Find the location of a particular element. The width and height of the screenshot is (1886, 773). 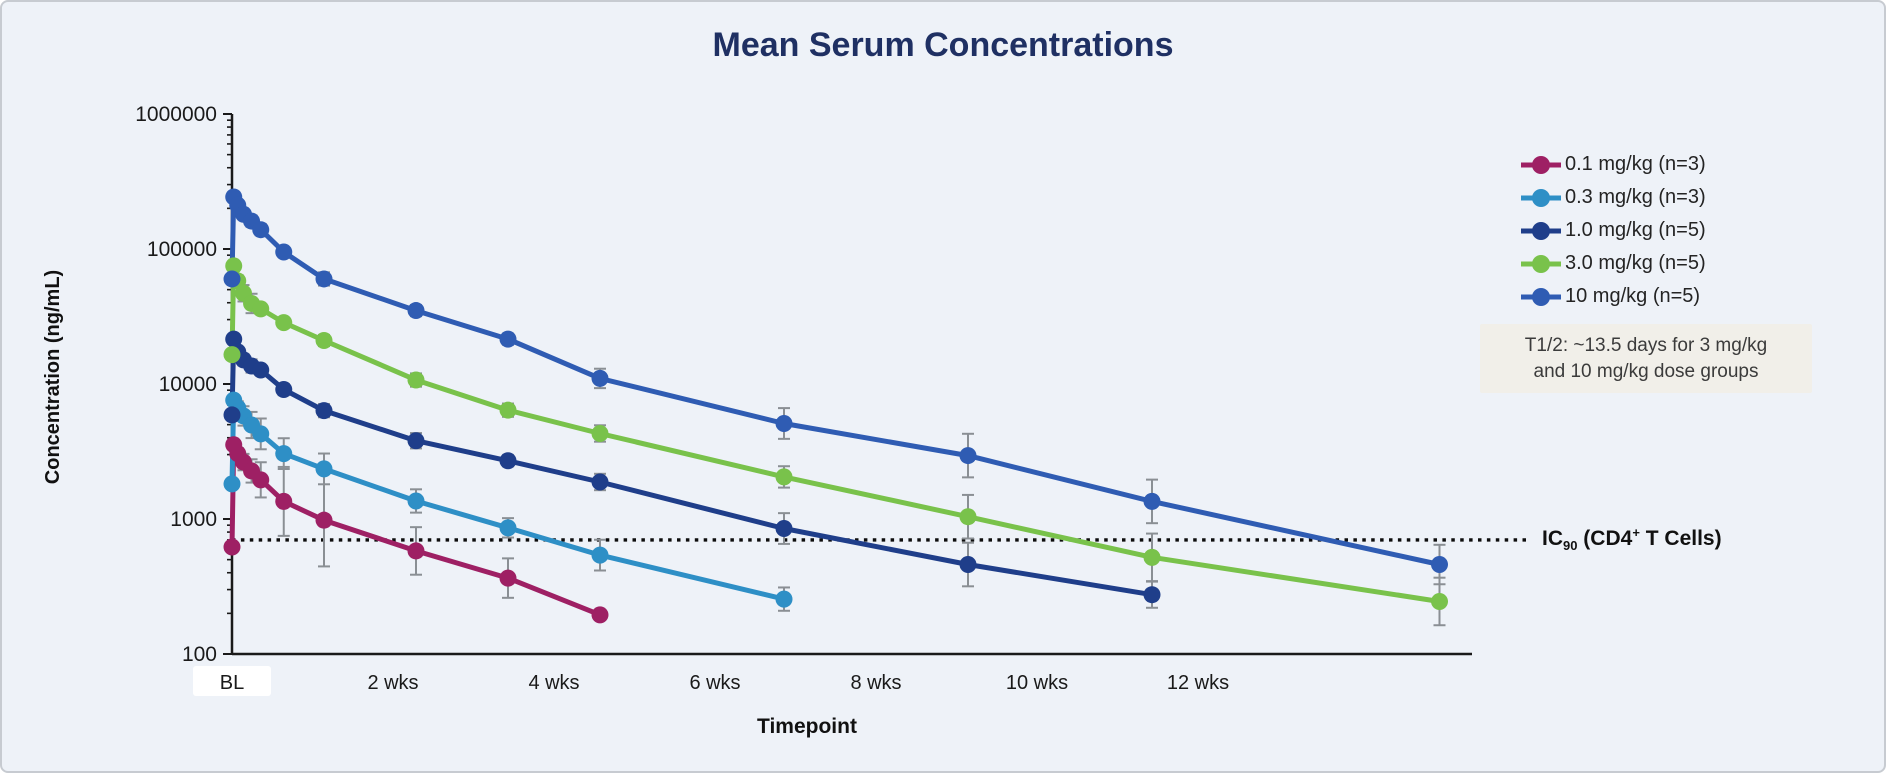

legend-item-0-3-mg-kg-n-3-: 0.3 mg/kg (n=3) is located at coordinates (1612, 197).